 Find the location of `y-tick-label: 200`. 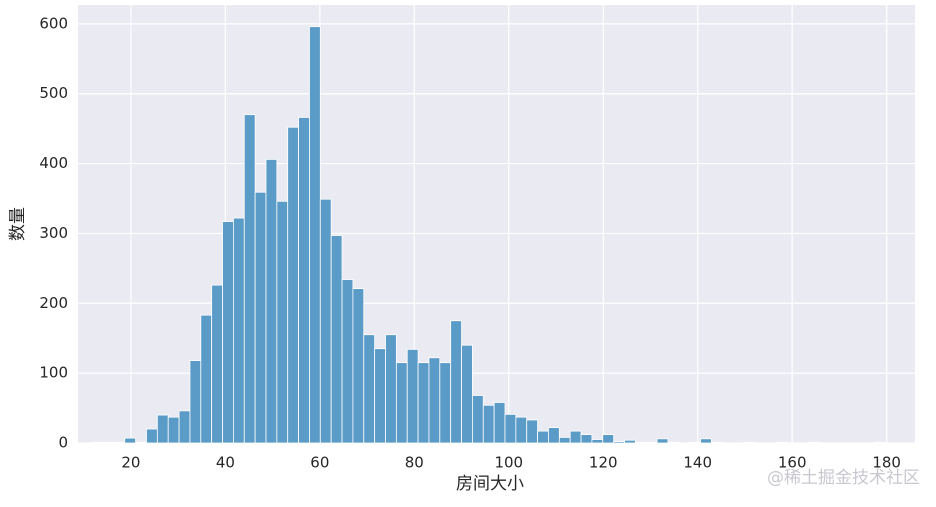

y-tick-label: 200 is located at coordinates (53, 303).